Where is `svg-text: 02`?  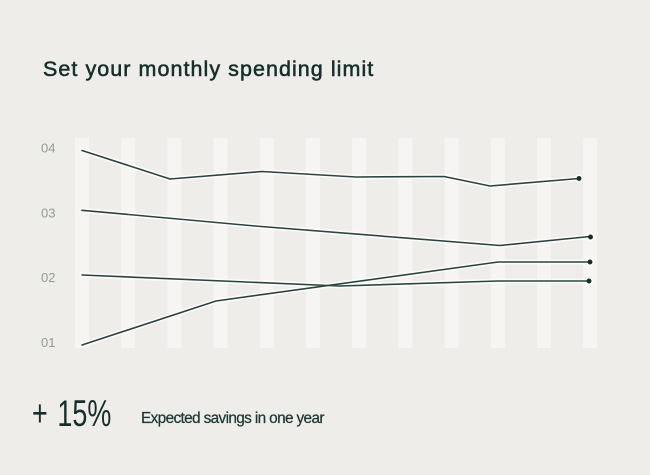 svg-text: 02 is located at coordinates (48, 277).